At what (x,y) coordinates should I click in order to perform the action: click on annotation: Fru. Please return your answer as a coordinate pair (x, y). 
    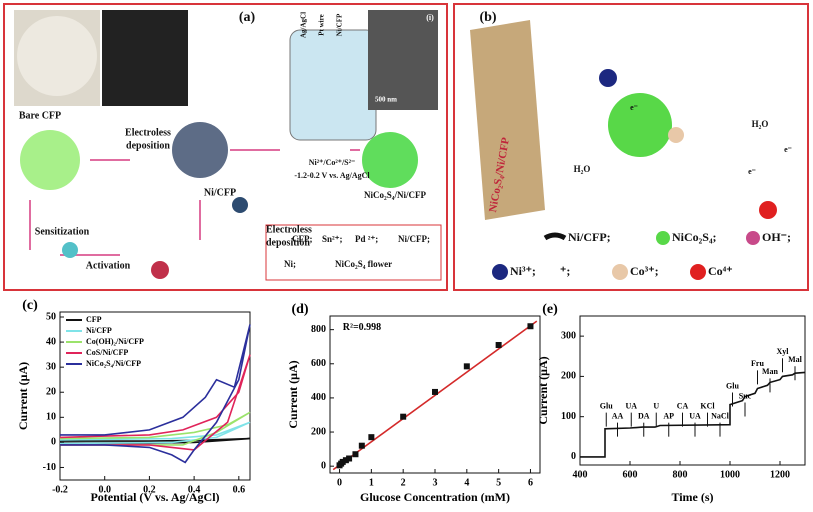
    Looking at the image, I should click on (757, 363).